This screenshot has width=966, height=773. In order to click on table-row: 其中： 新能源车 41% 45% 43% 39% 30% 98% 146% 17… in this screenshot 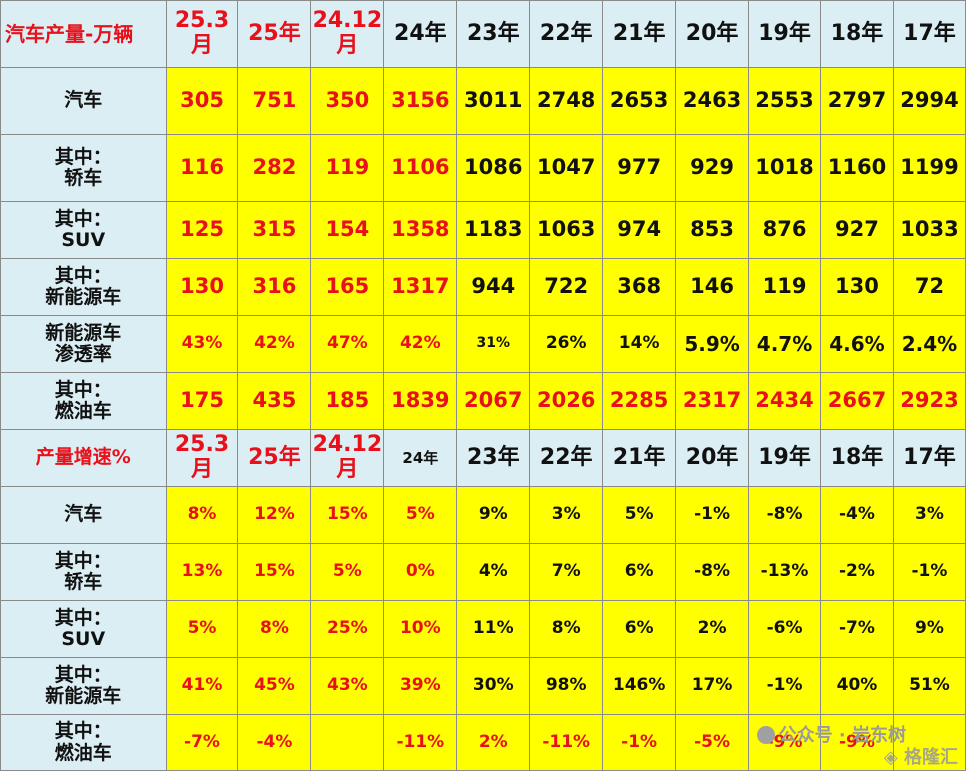, I will do `click(483, 686)`.